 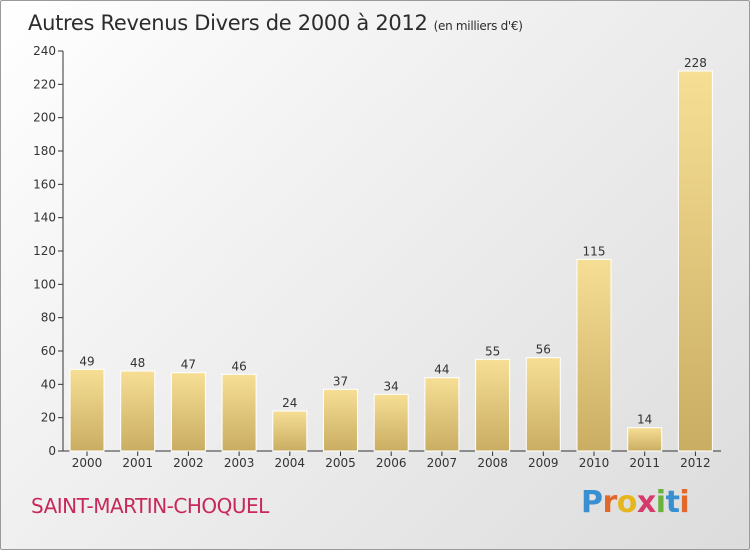 What do you see at coordinates (594, 355) in the screenshot?
I see `bar-2010` at bounding box center [594, 355].